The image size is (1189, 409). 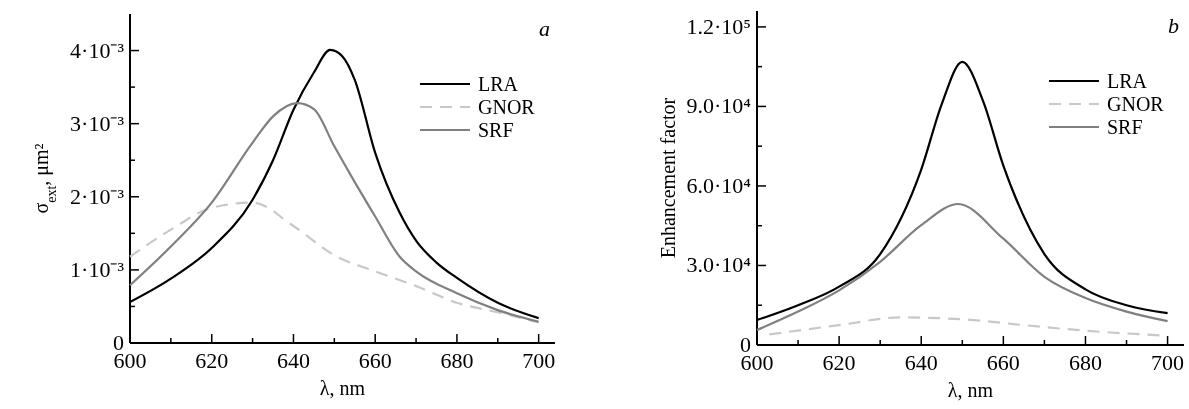 What do you see at coordinates (544, 28) in the screenshot?
I see `annotation: a` at bounding box center [544, 28].